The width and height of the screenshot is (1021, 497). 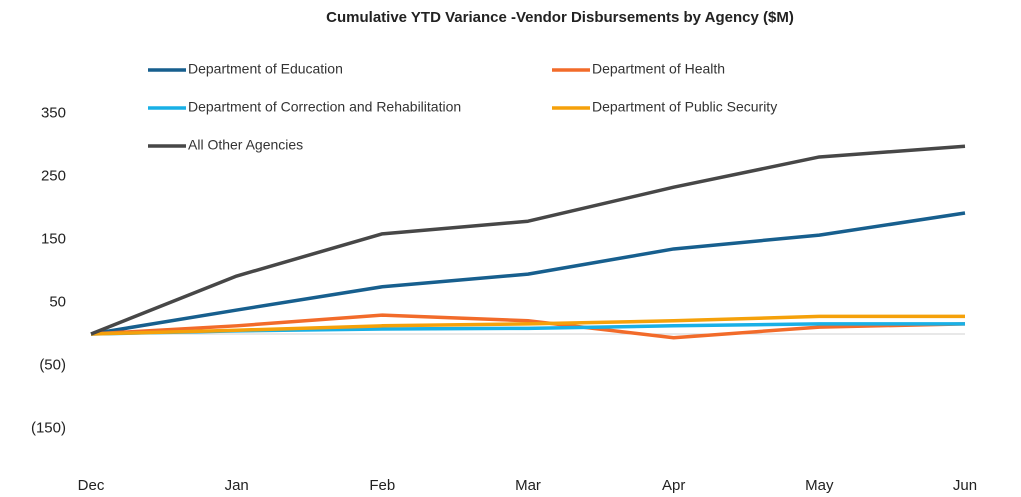 I want to click on x-tick-label: Dec, so click(x=91, y=485).